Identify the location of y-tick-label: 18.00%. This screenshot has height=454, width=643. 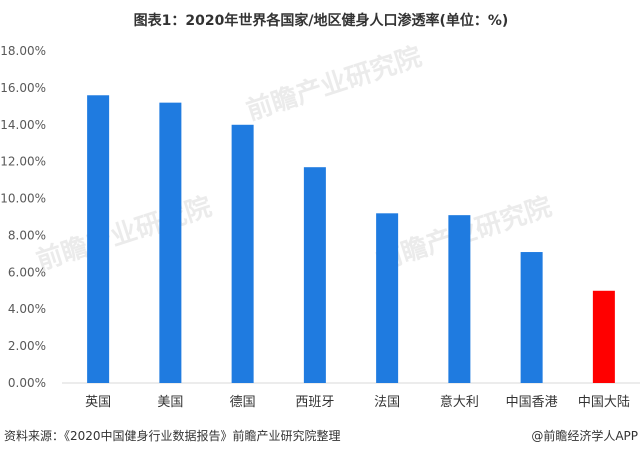
(23, 51).